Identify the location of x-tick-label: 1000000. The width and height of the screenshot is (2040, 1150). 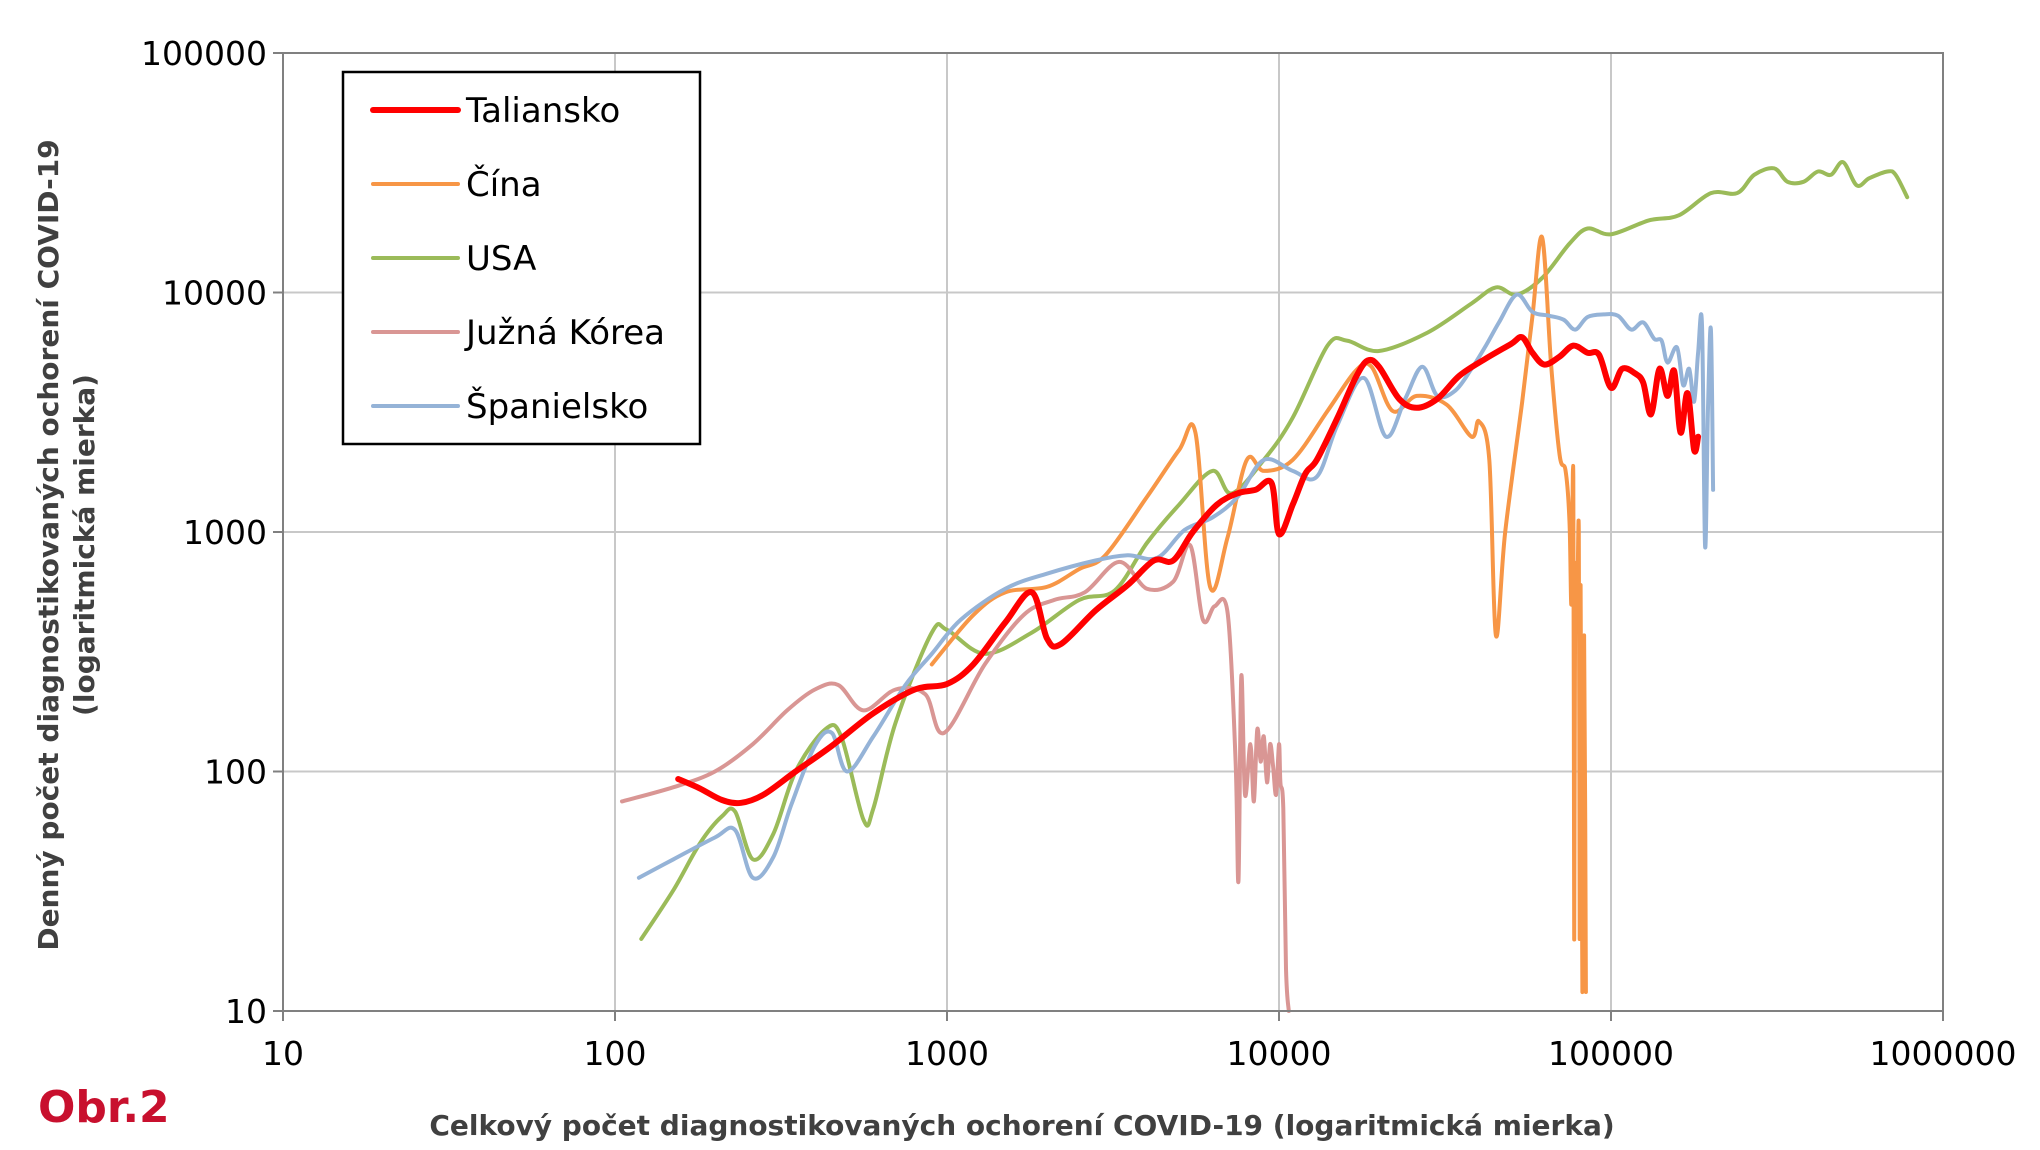
(1943, 1053).